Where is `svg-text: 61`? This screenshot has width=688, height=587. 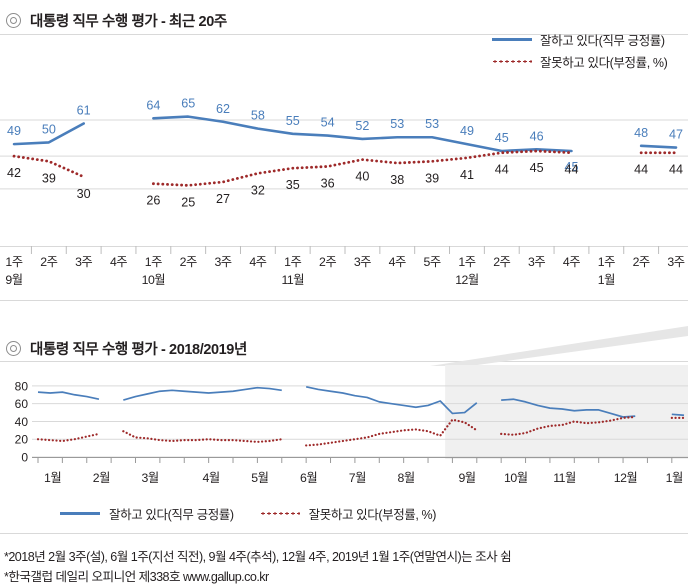
svg-text: 61 is located at coordinates (84, 110).